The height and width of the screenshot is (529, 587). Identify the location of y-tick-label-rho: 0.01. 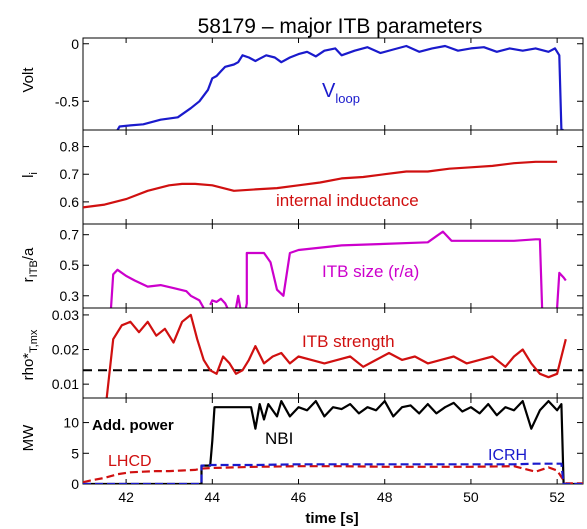
(65, 384).